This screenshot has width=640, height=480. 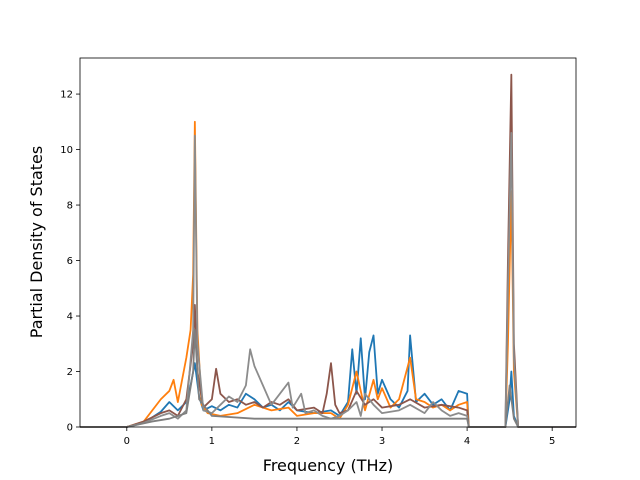 What do you see at coordinates (297, 441) in the screenshot?
I see `x-tick-label: 2` at bounding box center [297, 441].